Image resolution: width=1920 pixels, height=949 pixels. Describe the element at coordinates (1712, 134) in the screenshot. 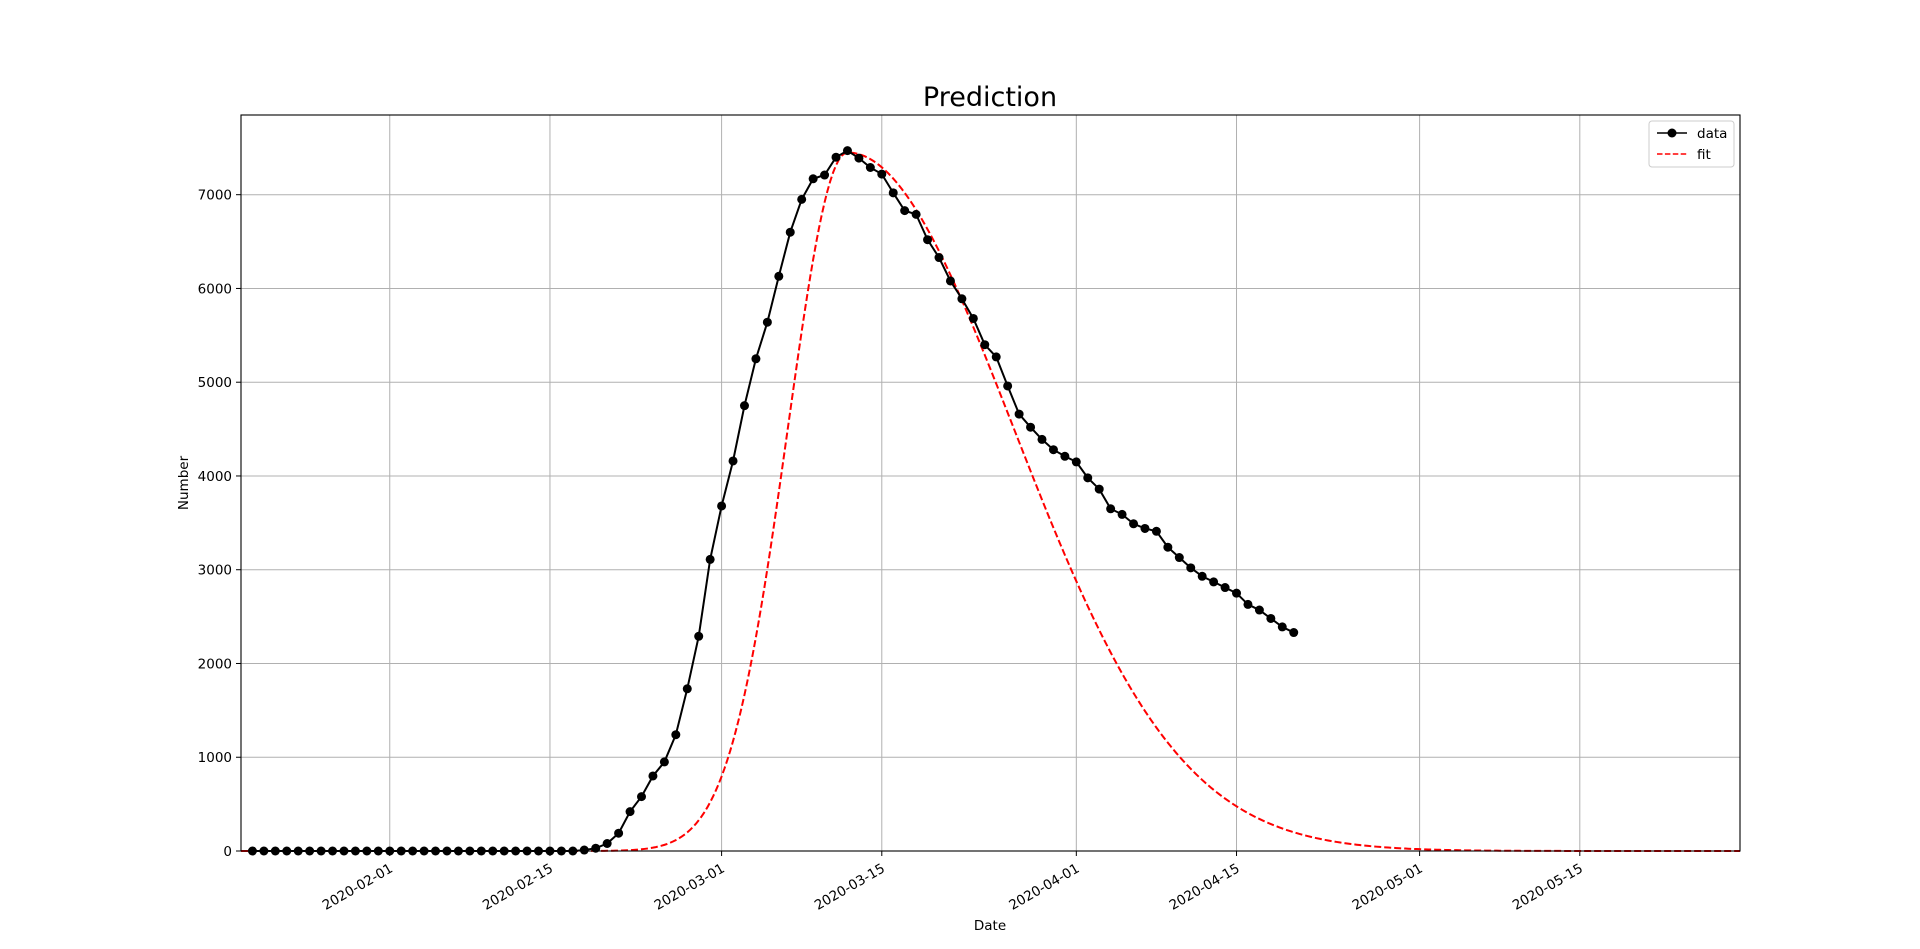

I see `legend-label-data: data` at that location.